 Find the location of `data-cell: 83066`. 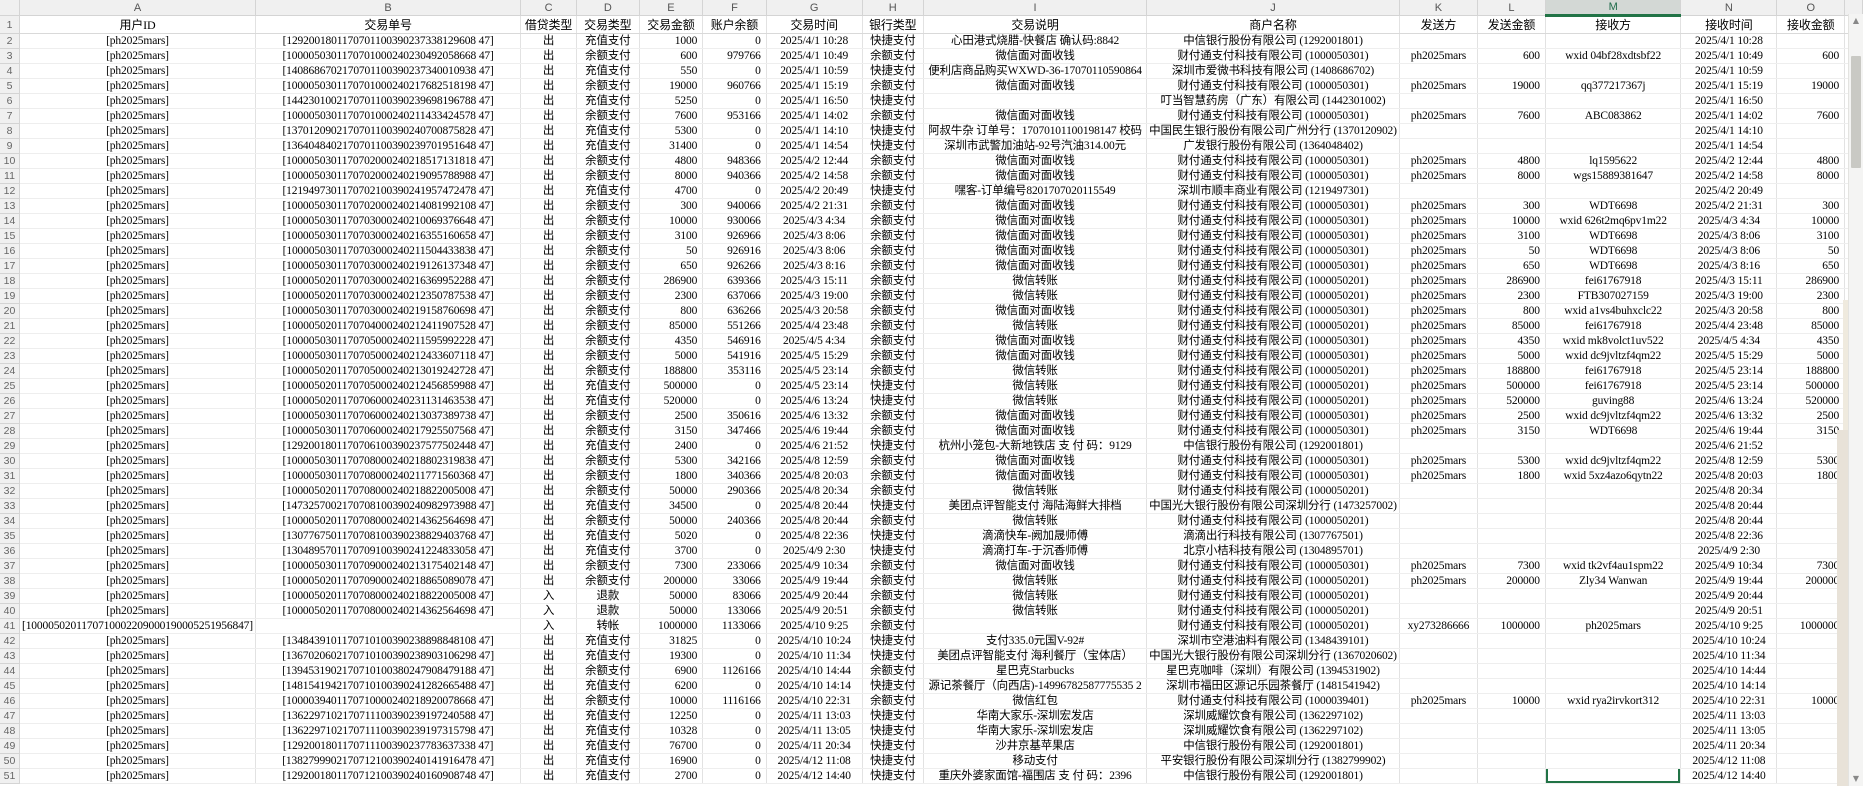

data-cell: 83066 is located at coordinates (734, 596).